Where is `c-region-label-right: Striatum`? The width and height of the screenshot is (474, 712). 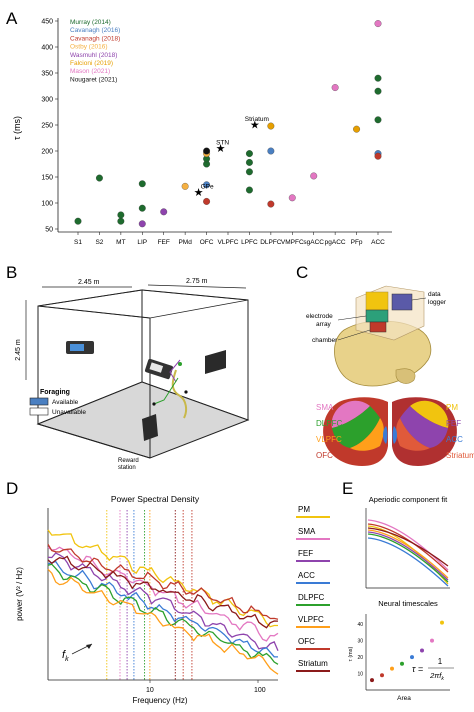
c-region-label-right: Striatum is located at coordinates (460, 455).